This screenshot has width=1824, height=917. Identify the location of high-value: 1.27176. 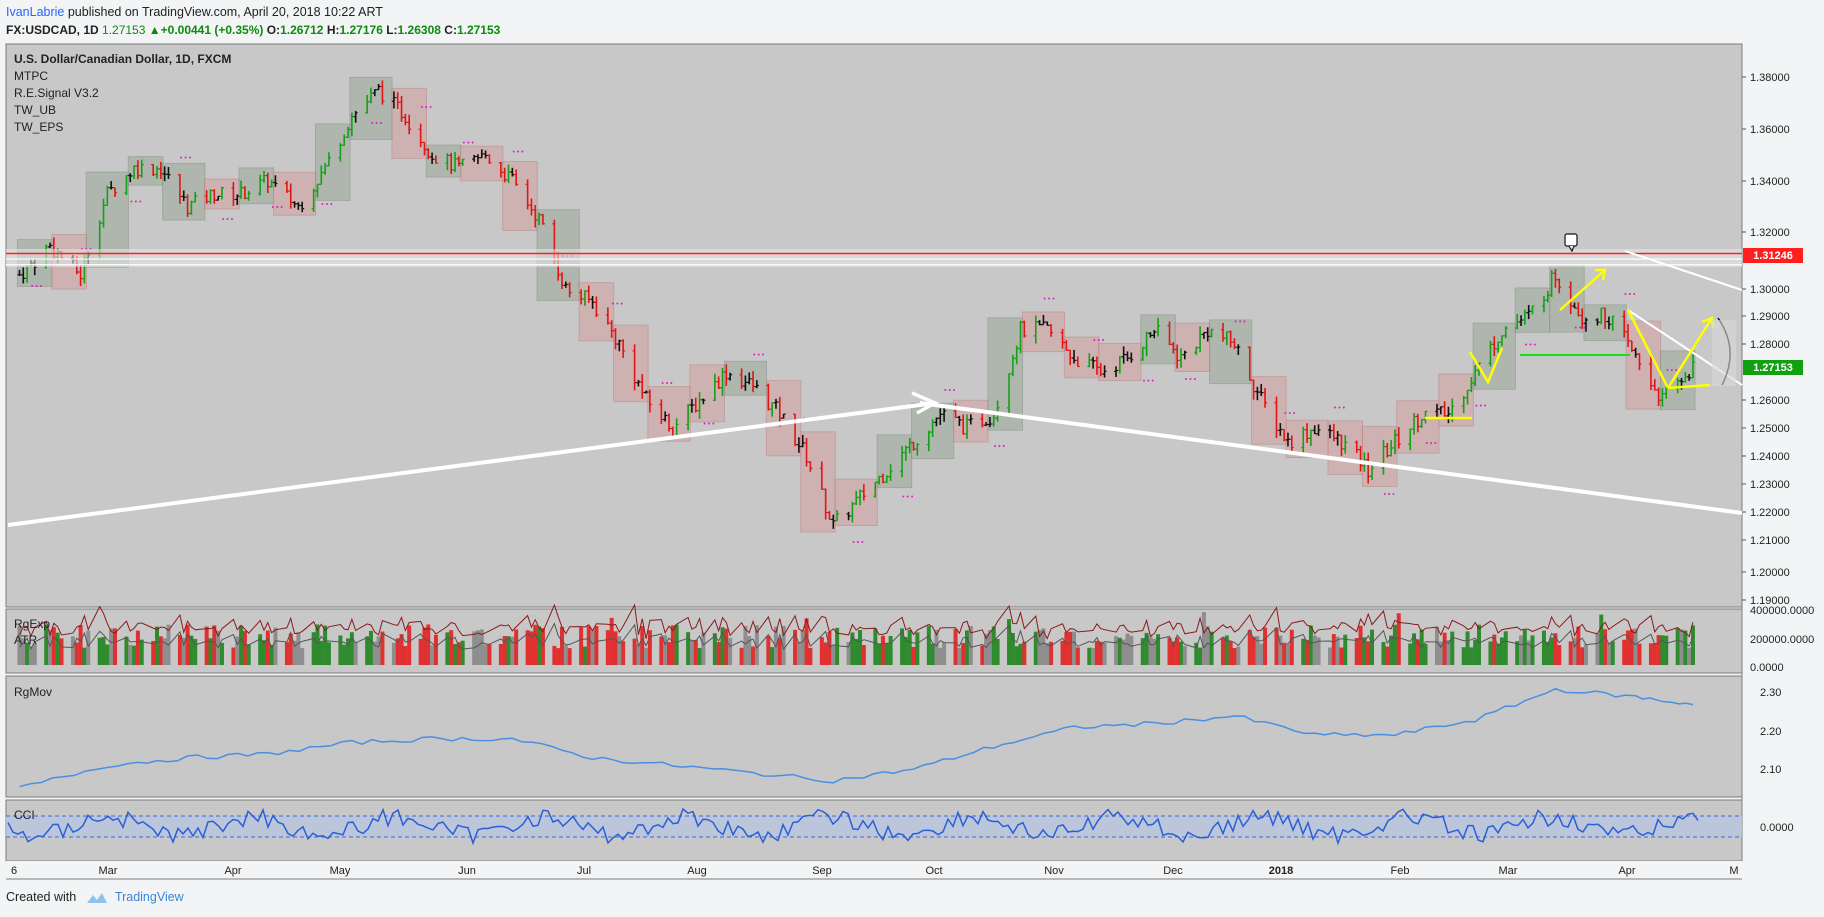
(361, 30).